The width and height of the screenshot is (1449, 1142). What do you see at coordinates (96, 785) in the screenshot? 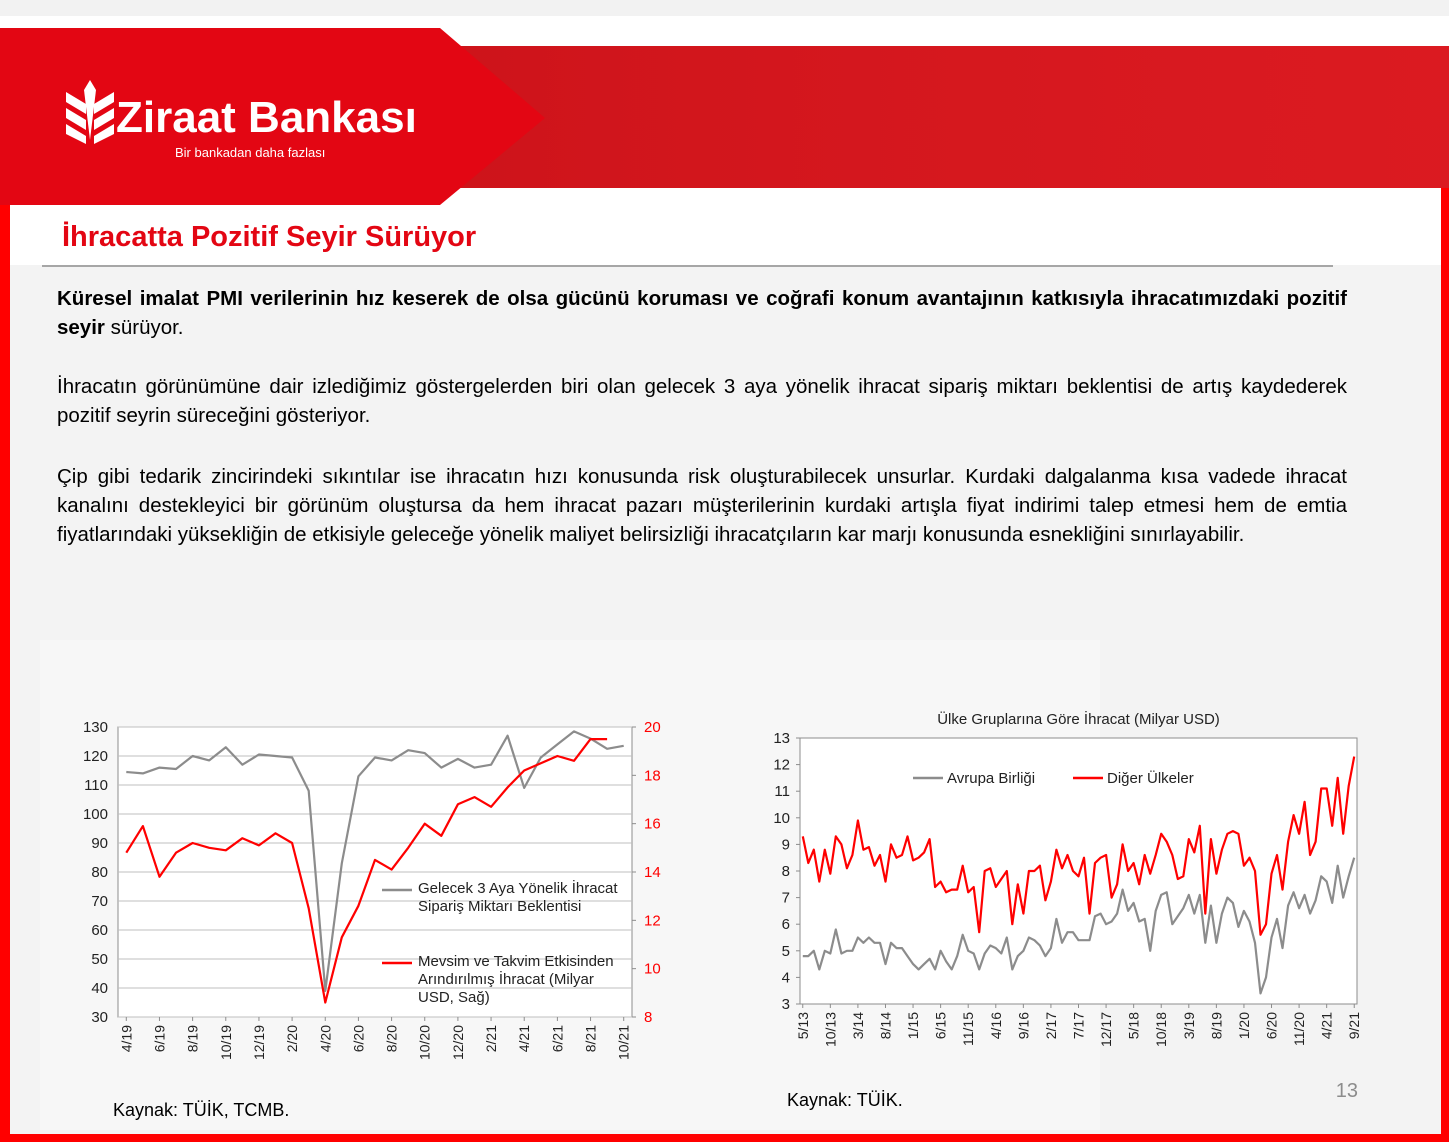
I see `y-tick-label: 110` at bounding box center [96, 785].